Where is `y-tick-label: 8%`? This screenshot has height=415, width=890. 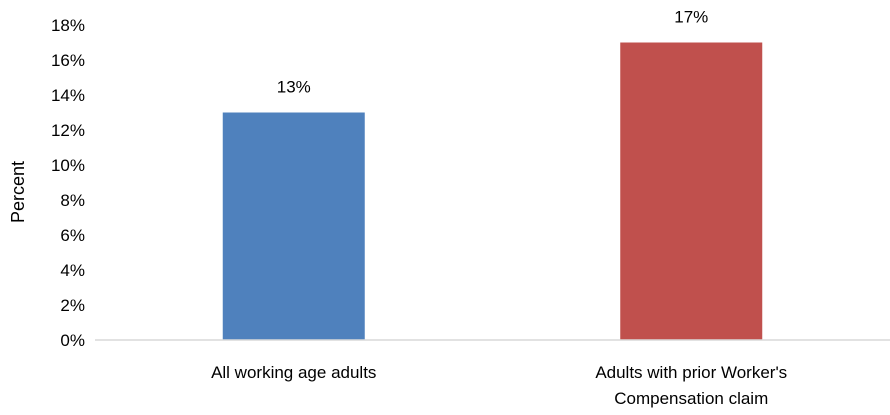 y-tick-label: 8% is located at coordinates (72, 200).